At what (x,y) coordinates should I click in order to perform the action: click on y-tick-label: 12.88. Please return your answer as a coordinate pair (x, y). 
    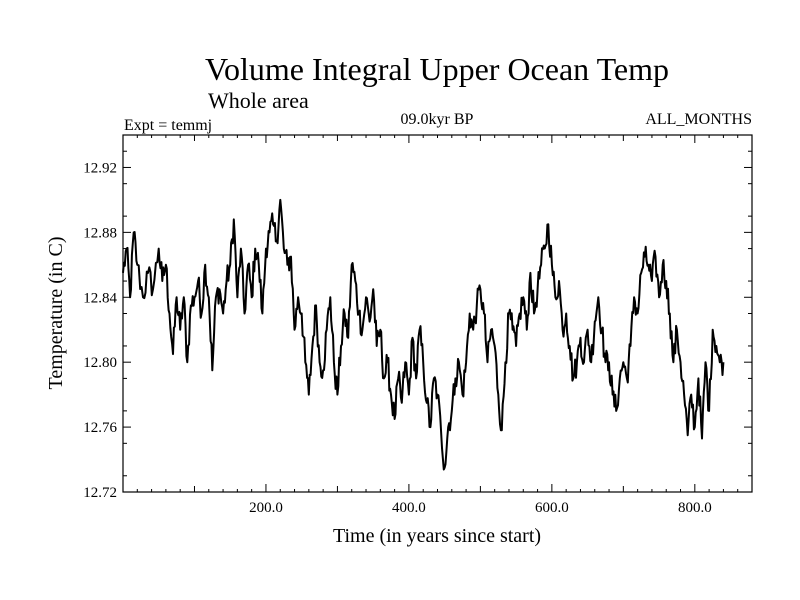
    Looking at the image, I should click on (100, 233).